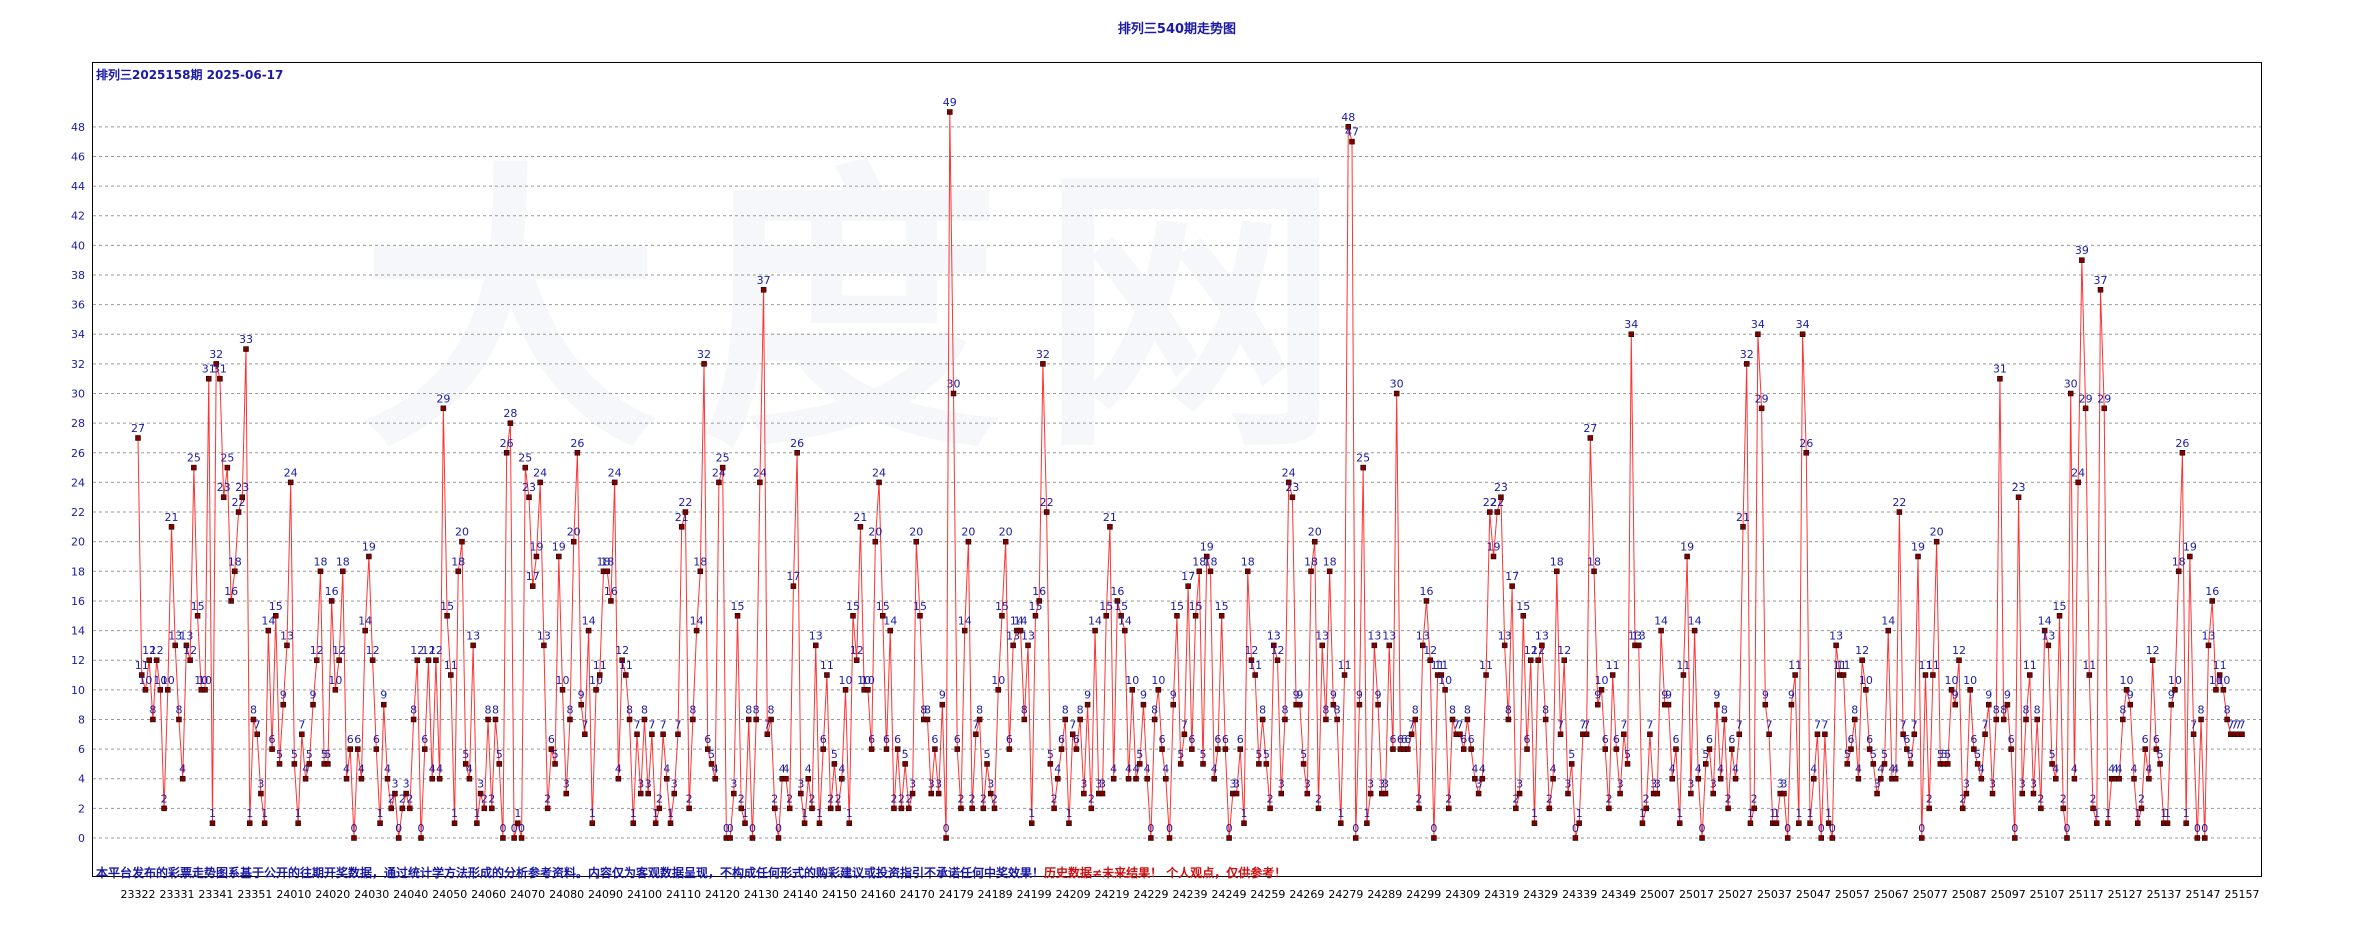  I want to click on chart-title: 排列三540期走势图, so click(1177, 29).